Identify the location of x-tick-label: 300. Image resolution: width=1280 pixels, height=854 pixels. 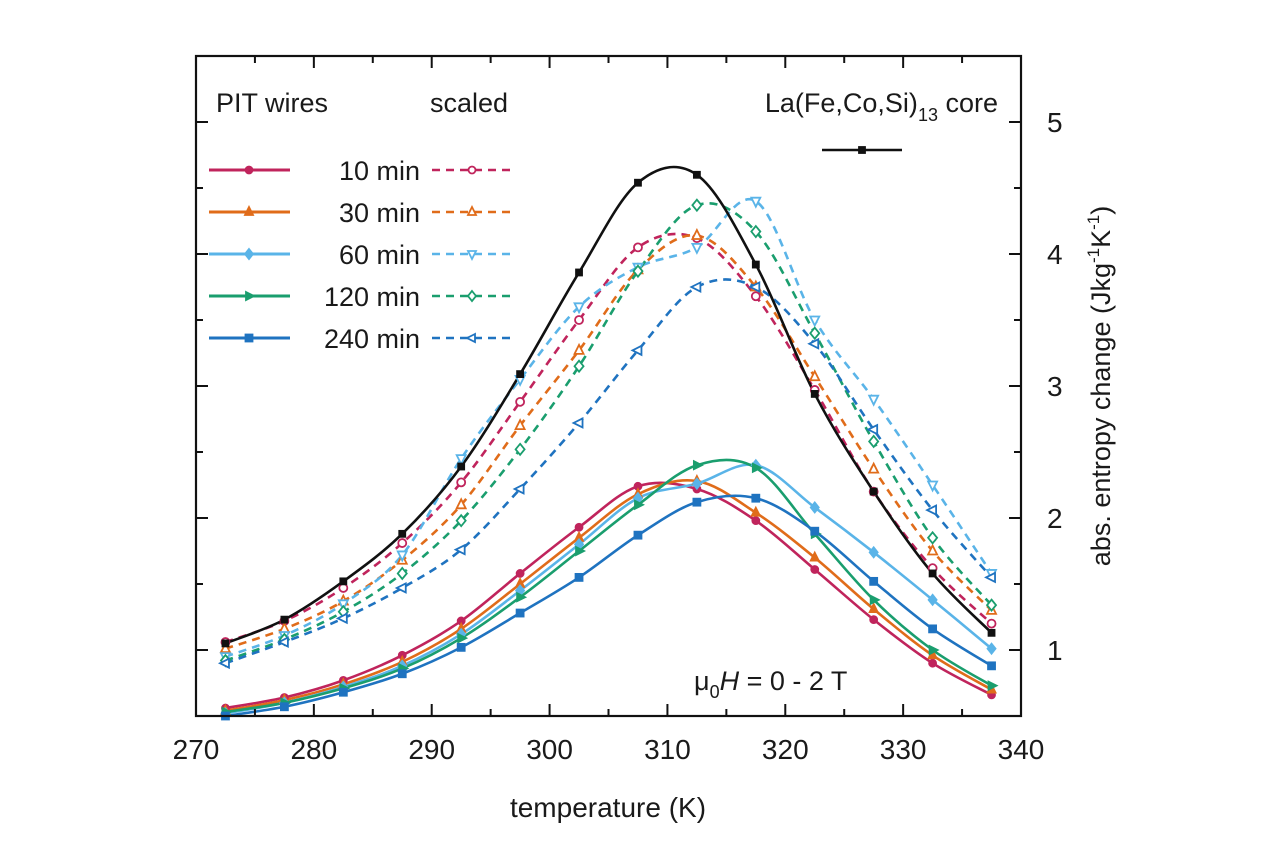
(549, 749).